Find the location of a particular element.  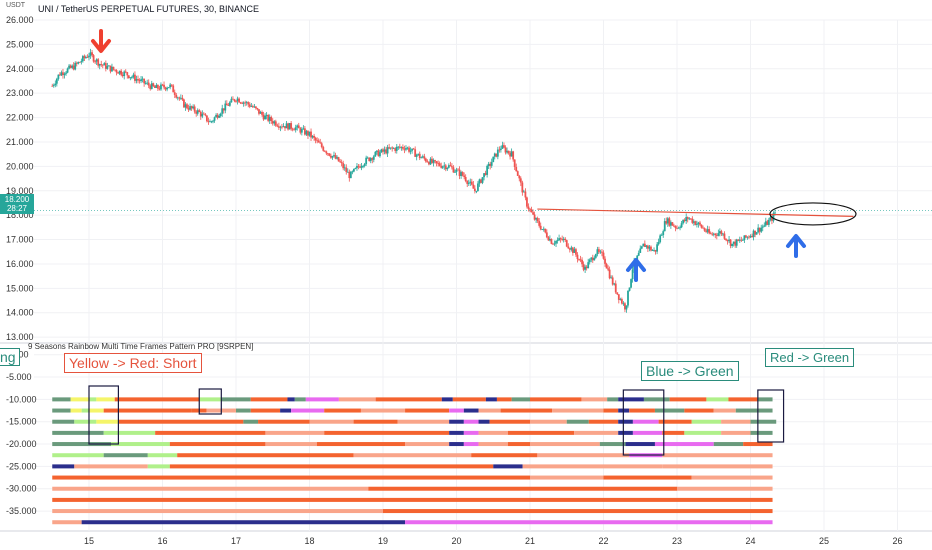

time-tick-label: 21 is located at coordinates (530, 541).